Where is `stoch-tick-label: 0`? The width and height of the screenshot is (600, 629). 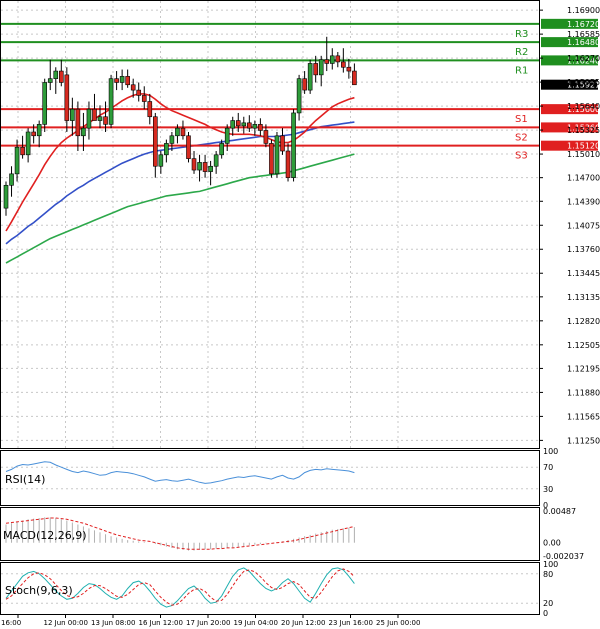
stoch-tick-label: 0 is located at coordinates (545, 613).